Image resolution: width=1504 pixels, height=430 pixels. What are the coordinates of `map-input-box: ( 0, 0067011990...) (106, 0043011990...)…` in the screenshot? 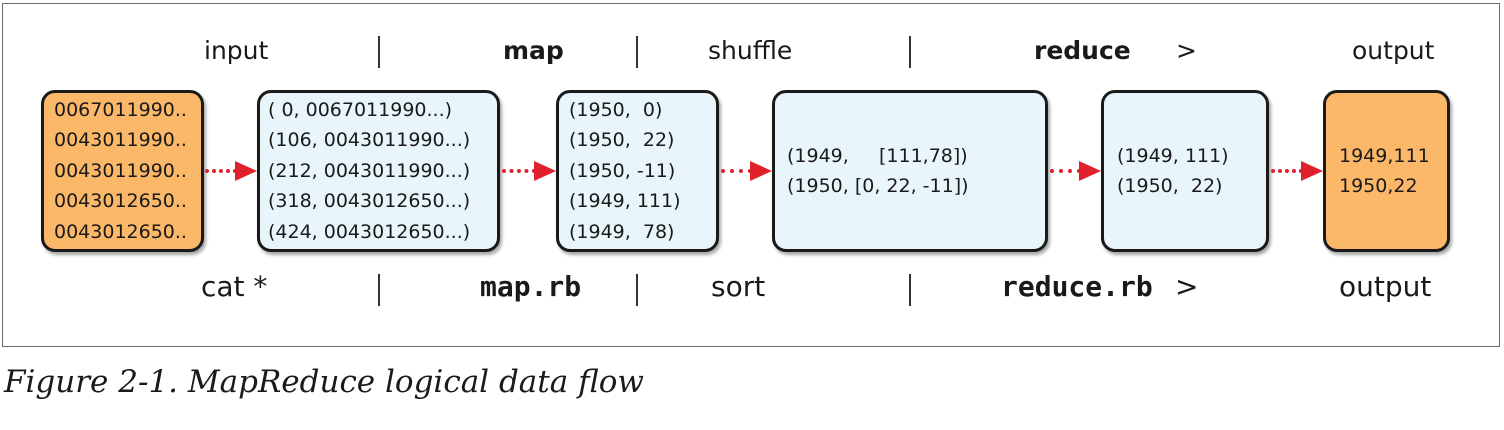 It's located at (378, 171).